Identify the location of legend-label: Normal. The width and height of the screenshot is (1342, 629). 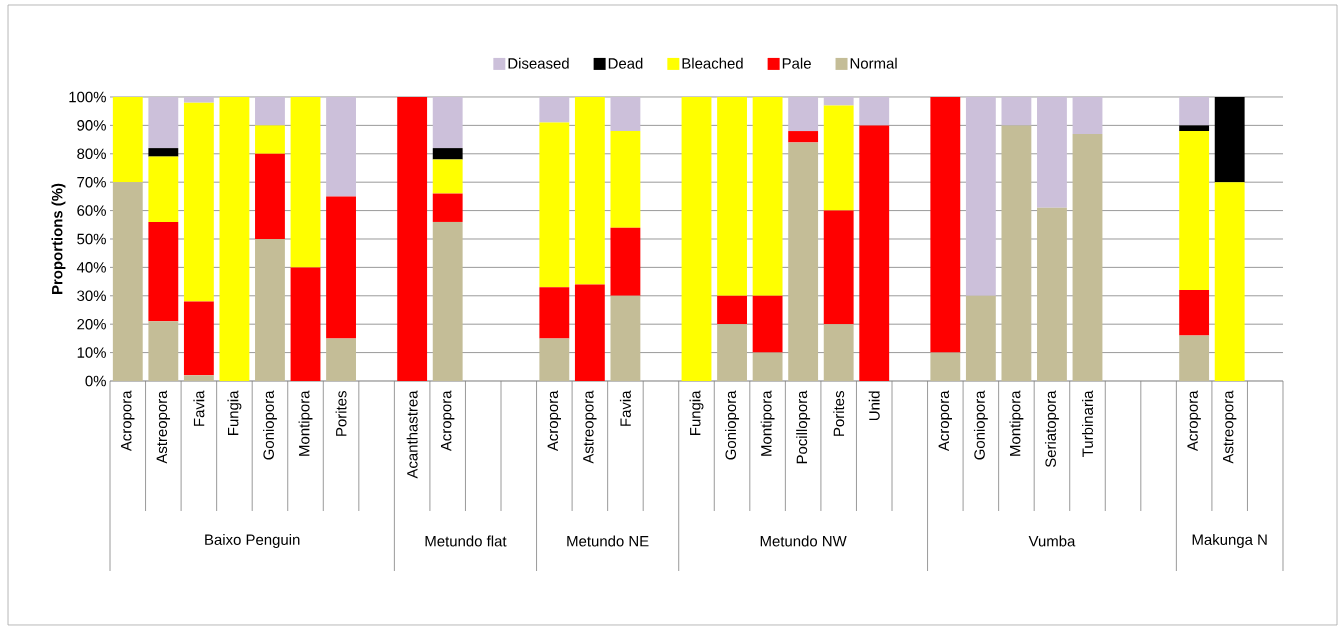
(873, 63).